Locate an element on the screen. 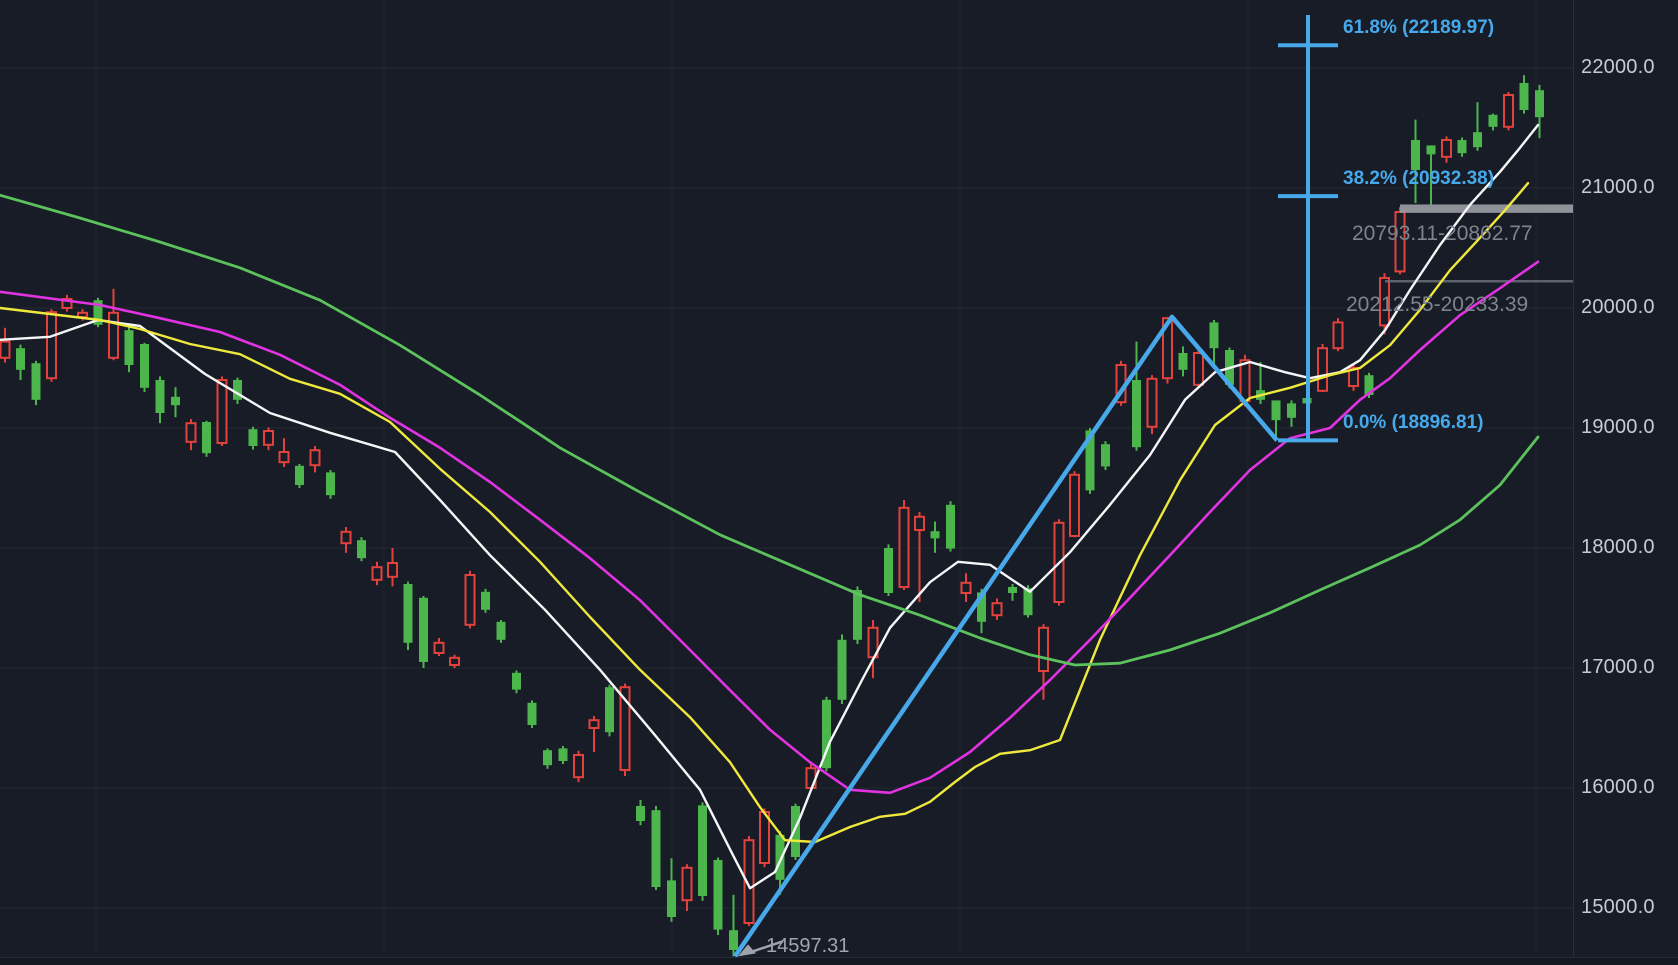 The image size is (1678, 965). y-axis-label-18000: 18000.0 is located at coordinates (1618, 547).